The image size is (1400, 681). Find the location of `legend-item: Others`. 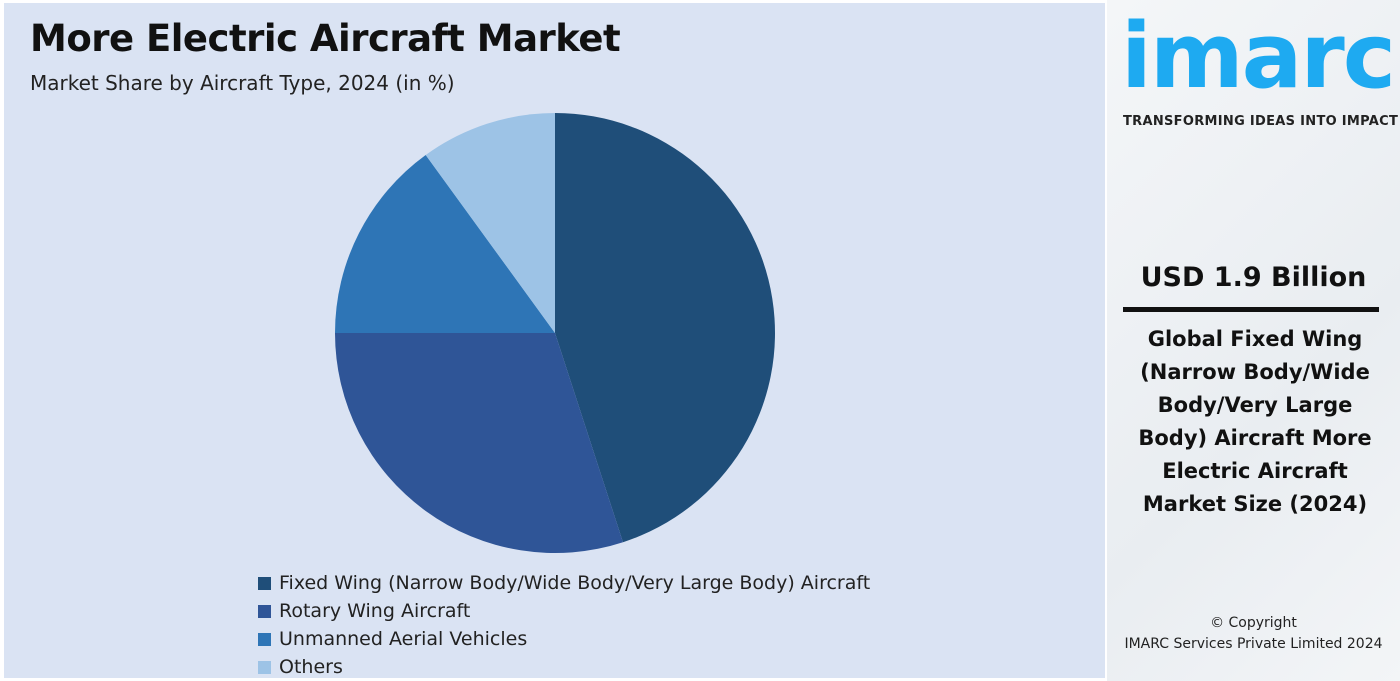

legend-item: Others is located at coordinates (564, 667).